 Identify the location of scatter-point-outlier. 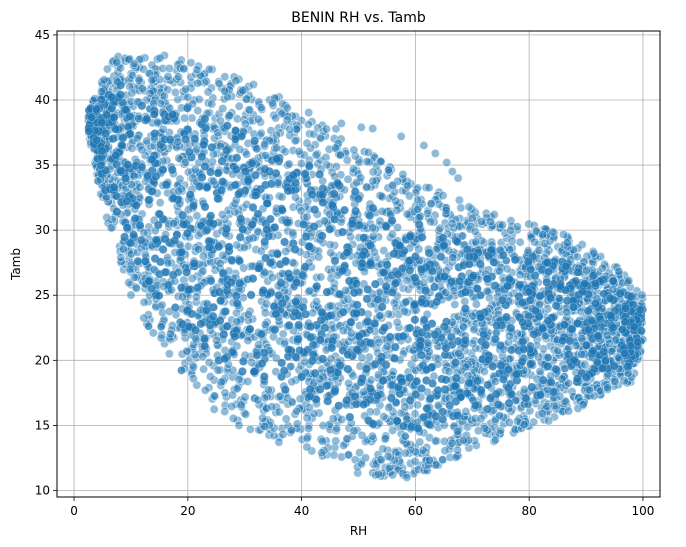
(401, 136).